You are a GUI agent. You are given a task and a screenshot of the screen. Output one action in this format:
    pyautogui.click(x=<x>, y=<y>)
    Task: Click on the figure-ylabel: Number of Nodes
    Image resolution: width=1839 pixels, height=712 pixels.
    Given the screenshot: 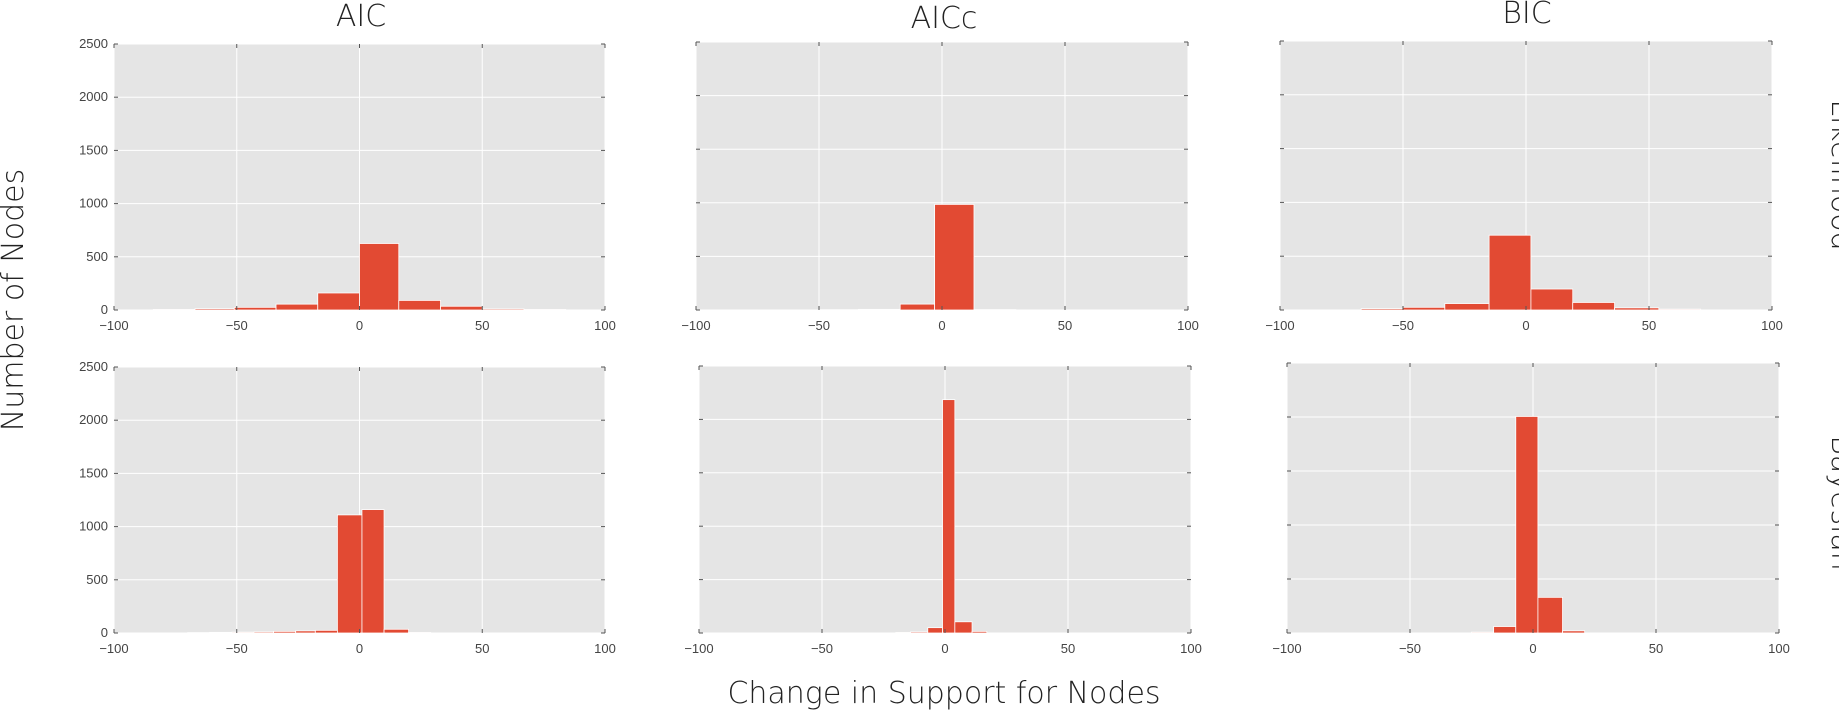 What is the action you would take?
    pyautogui.click(x=15, y=300)
    